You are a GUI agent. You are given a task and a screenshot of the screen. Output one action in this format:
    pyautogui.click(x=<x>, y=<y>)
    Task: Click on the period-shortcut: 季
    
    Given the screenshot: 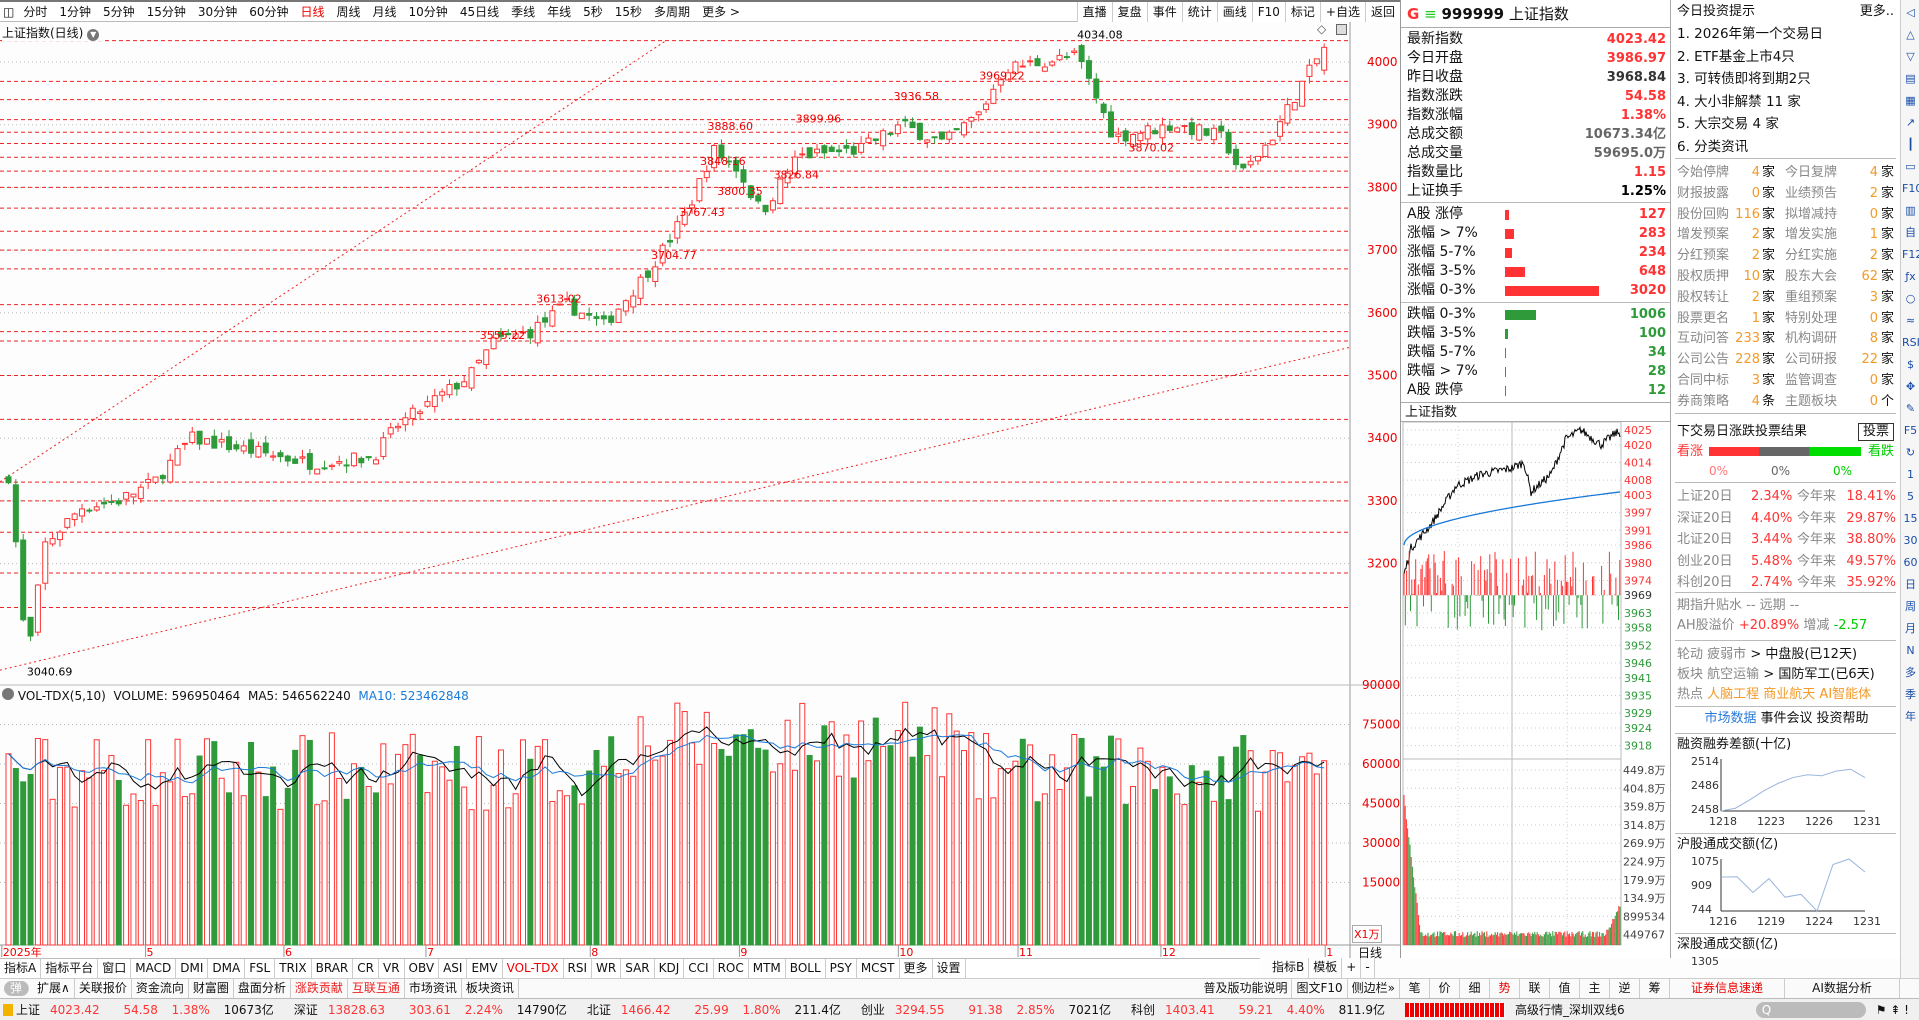 What is the action you would take?
    pyautogui.click(x=1910, y=694)
    